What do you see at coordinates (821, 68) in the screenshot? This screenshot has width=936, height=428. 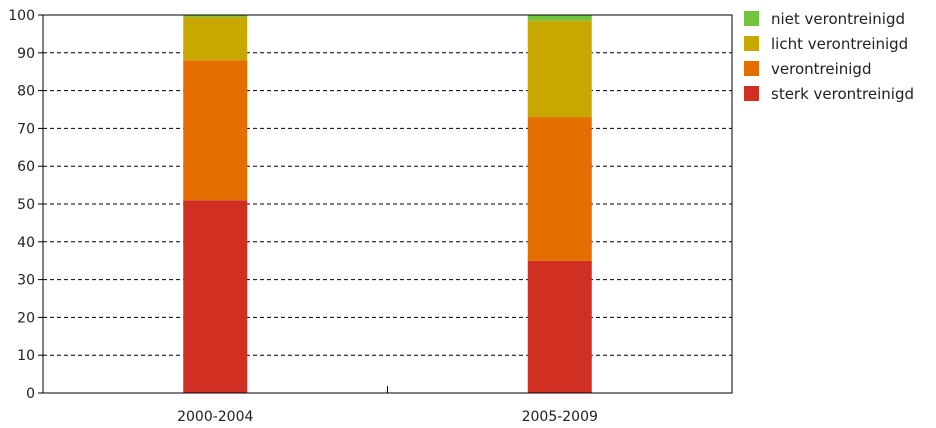 I see `legend-label: verontreinigd` at bounding box center [821, 68].